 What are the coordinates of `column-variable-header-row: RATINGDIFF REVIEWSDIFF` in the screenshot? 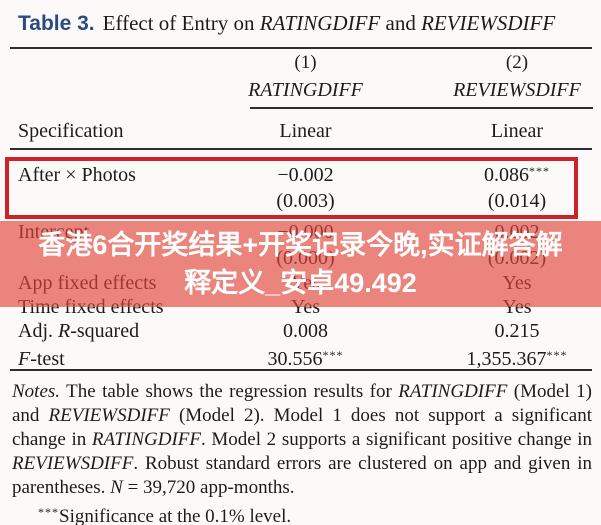 It's located at (300, 88).